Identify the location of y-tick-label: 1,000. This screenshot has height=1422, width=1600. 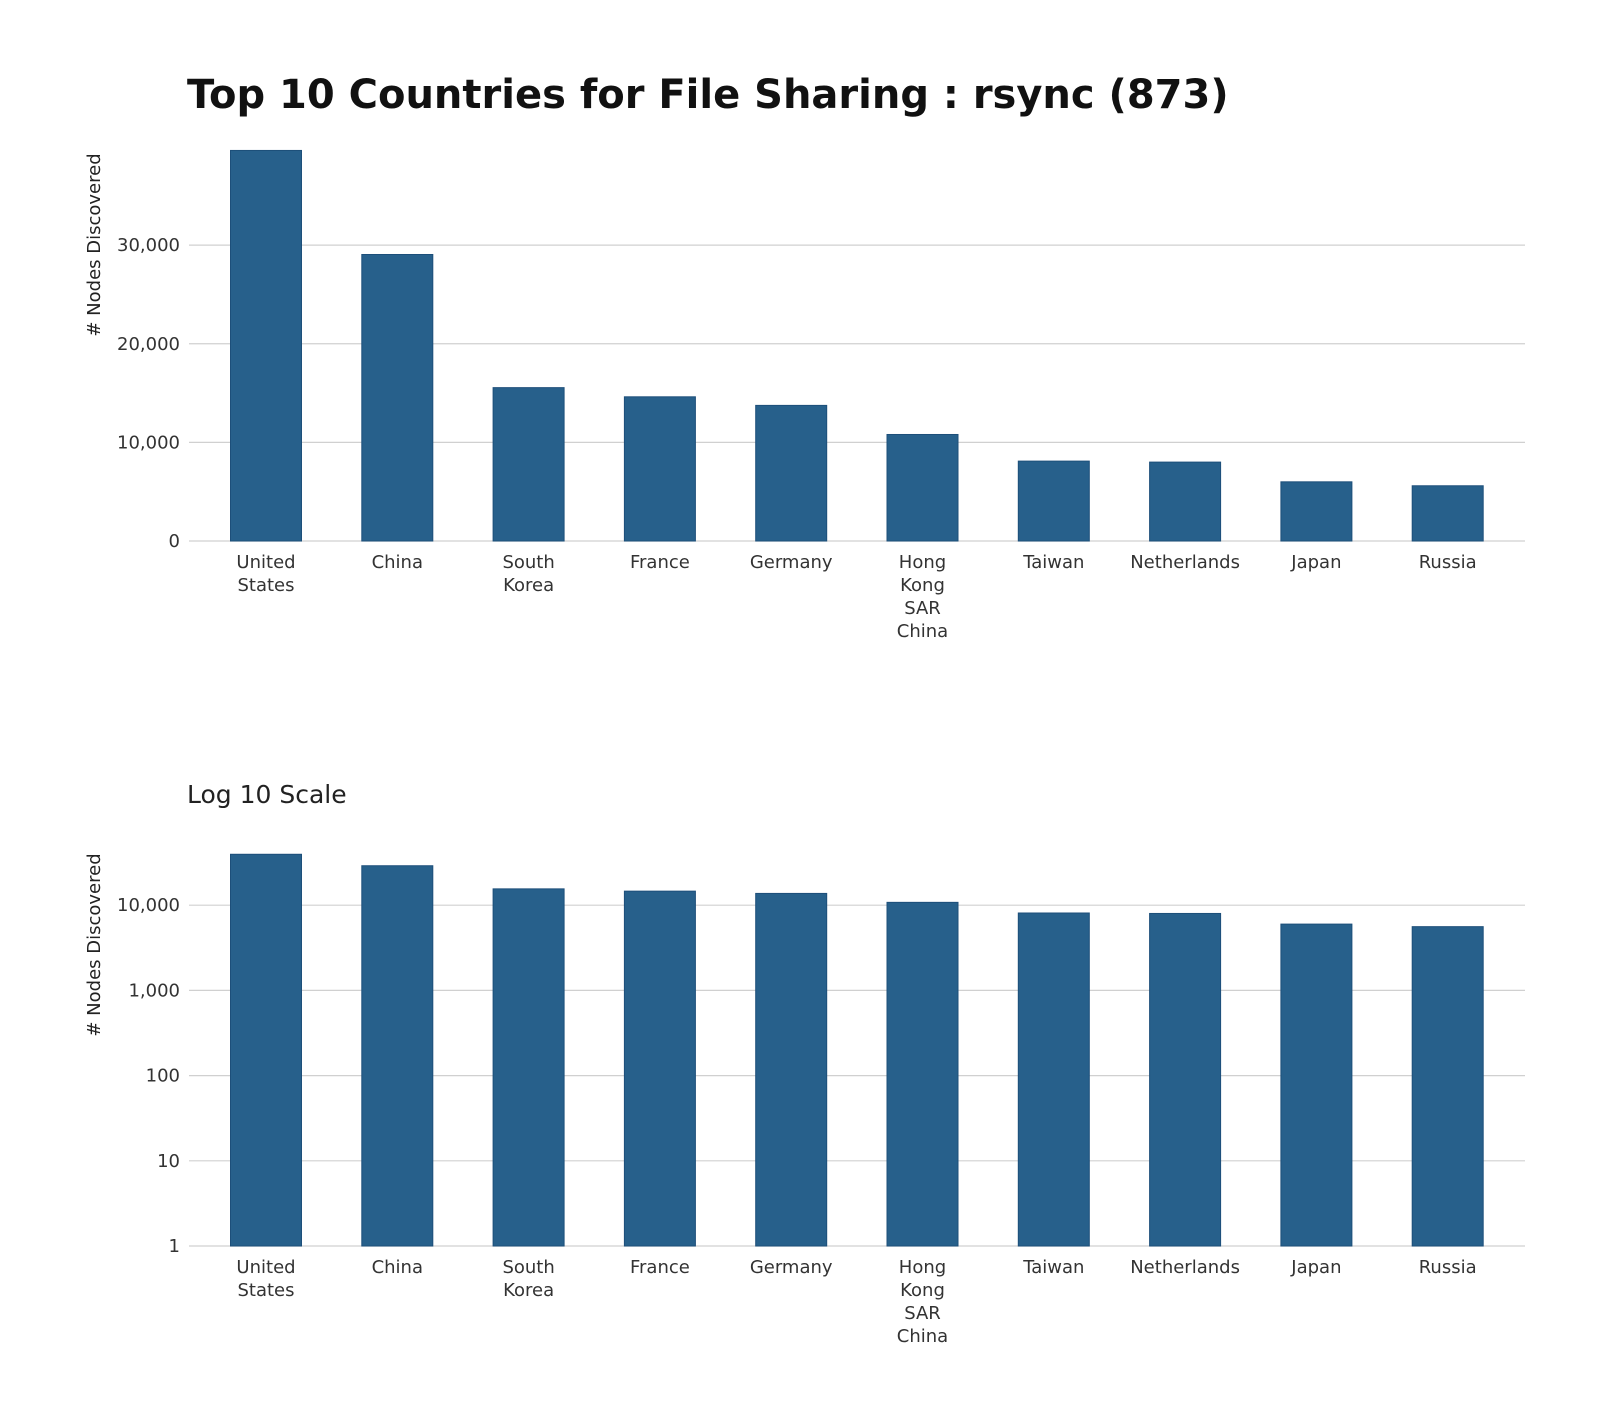
(154, 990).